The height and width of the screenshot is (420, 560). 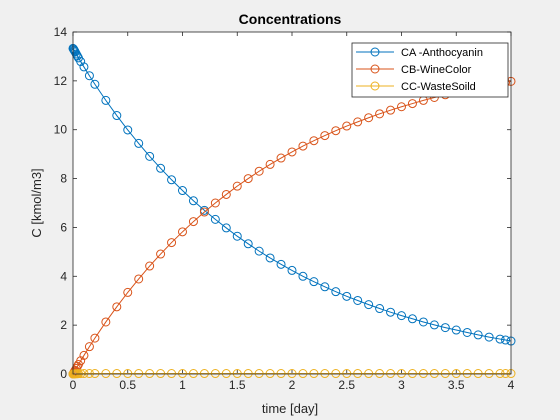 I want to click on x-tick-label: 2.5, so click(x=346, y=385).